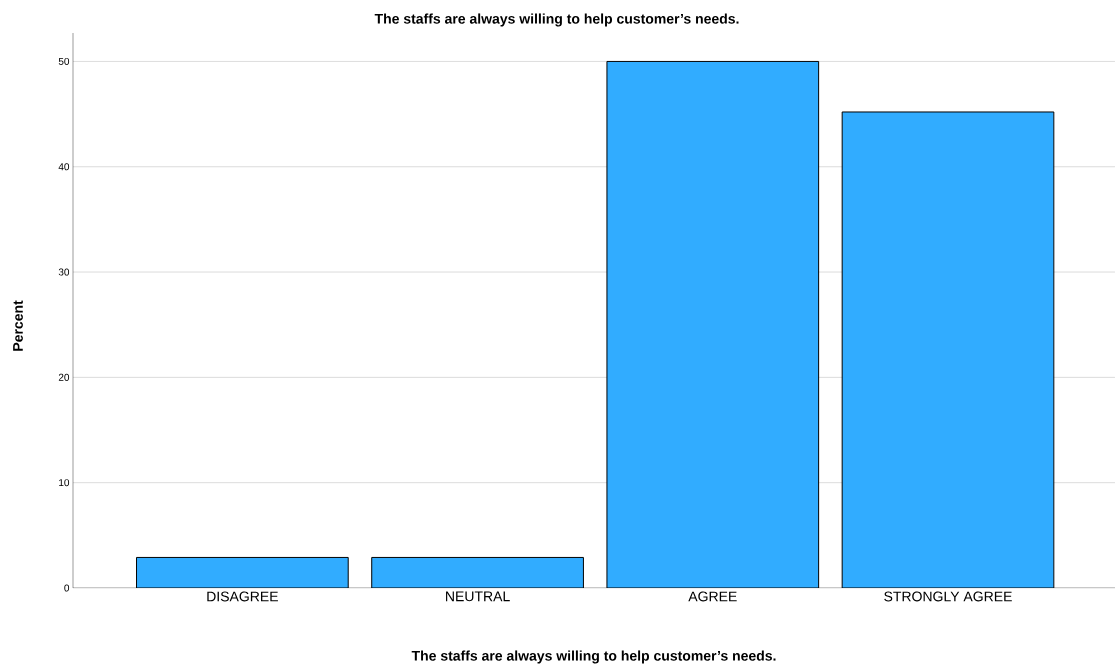 The width and height of the screenshot is (1115, 671). I want to click on y-tick-label: 40, so click(64, 167).